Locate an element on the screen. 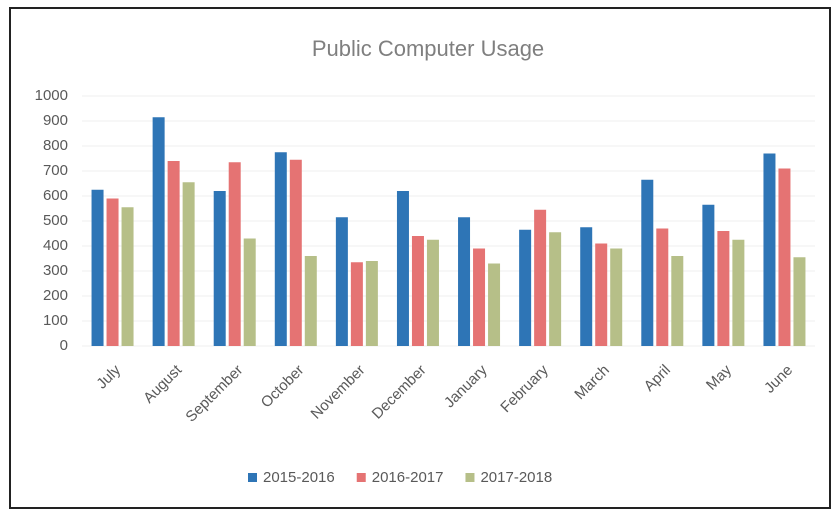  y-tick-label: 700 is located at coordinates (55, 170).